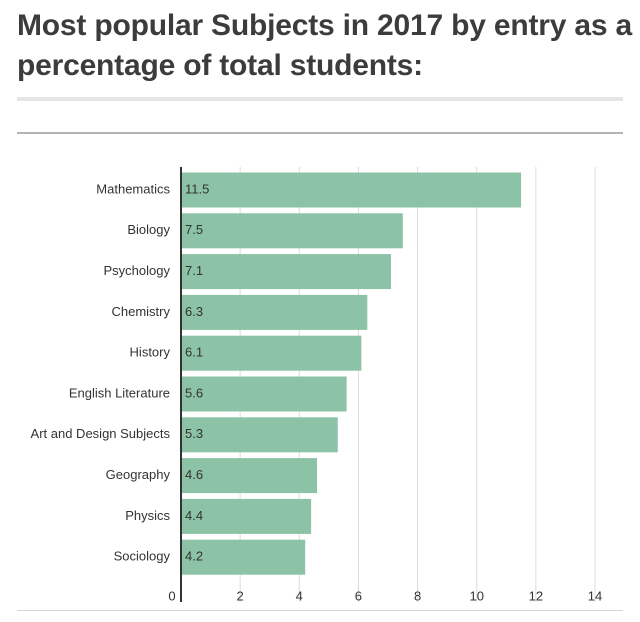 This screenshot has width=640, height=622. I want to click on x-tick-label: 12, so click(536, 595).